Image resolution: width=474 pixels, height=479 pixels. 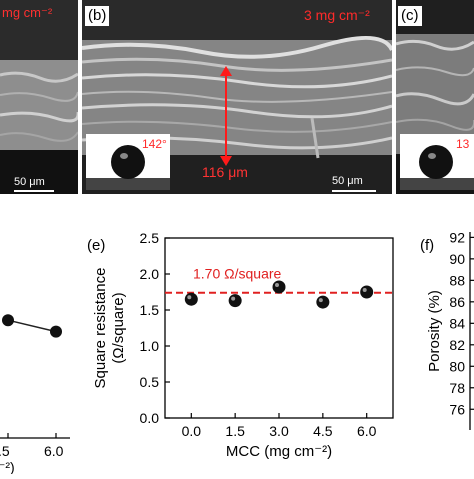 What do you see at coordinates (457, 409) in the screenshot?
I see `panel-f-ytick-label-0: 76` at bounding box center [457, 409].